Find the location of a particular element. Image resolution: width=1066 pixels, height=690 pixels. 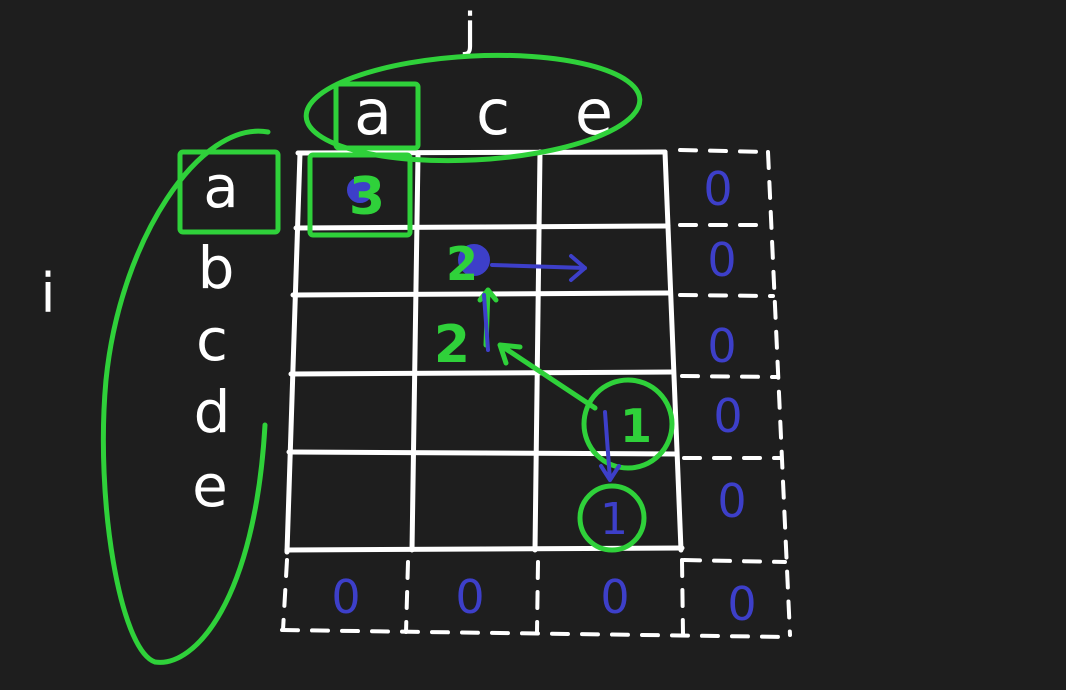

bottom-zero-3: 0 is located at coordinates (741, 604).